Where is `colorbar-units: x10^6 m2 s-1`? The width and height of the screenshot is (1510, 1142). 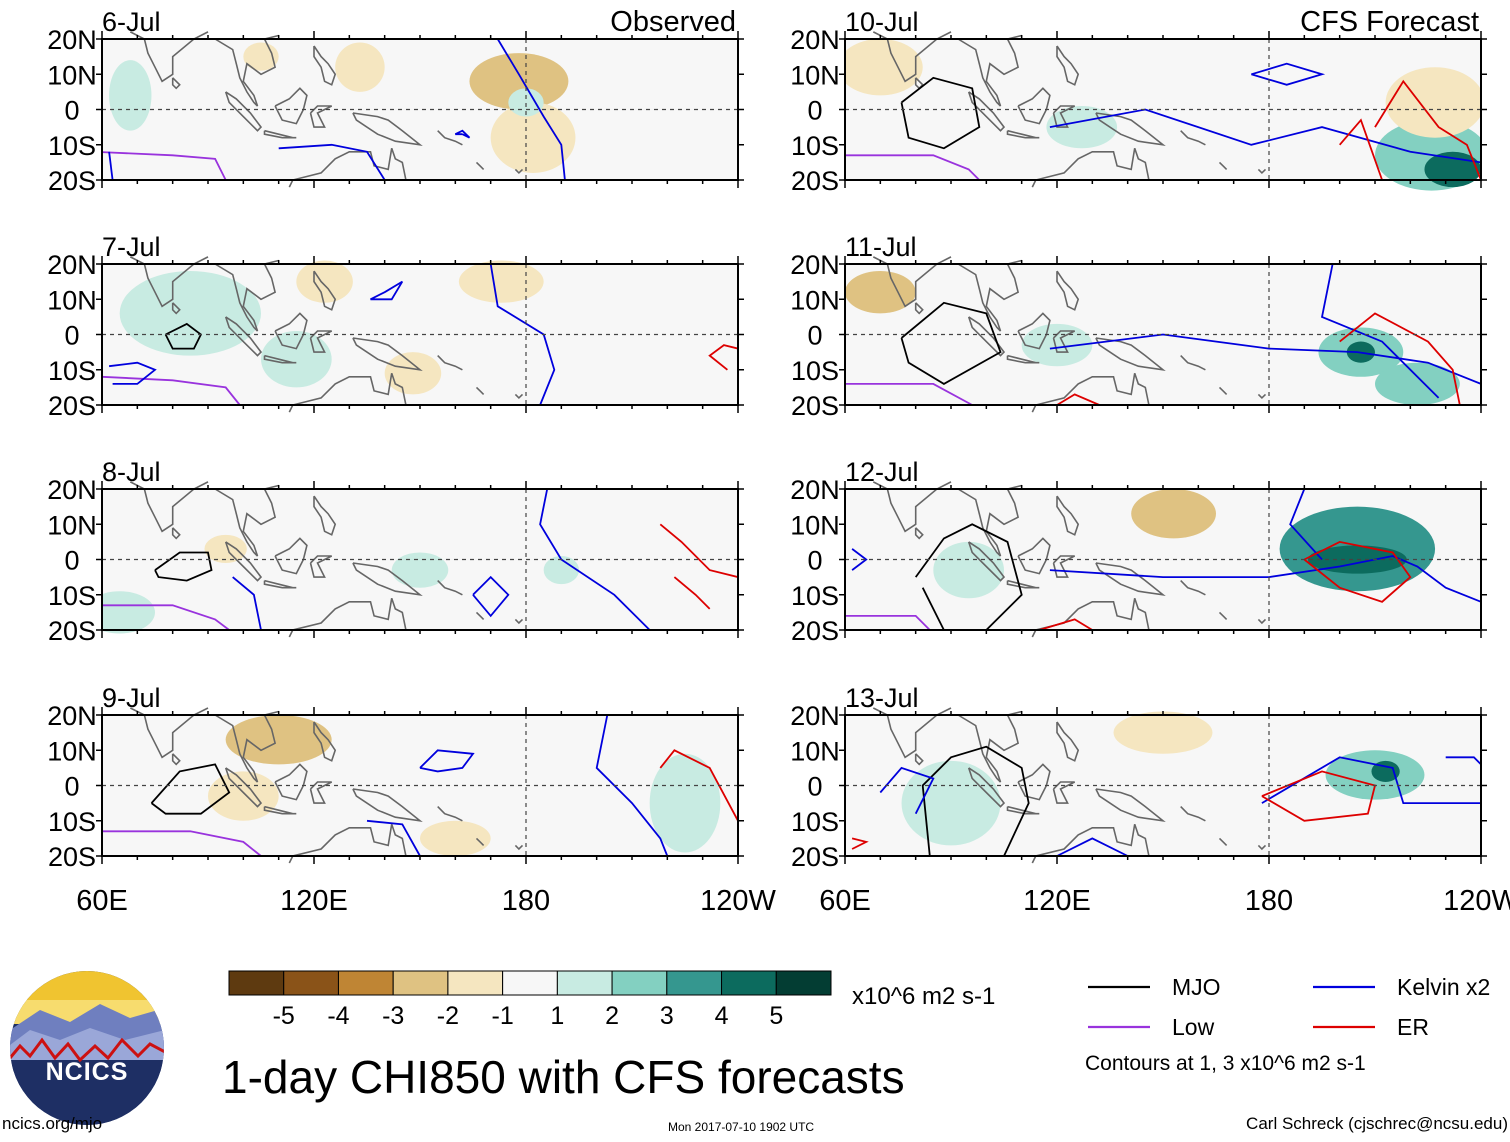 colorbar-units: x10^6 m2 s-1 is located at coordinates (924, 996).